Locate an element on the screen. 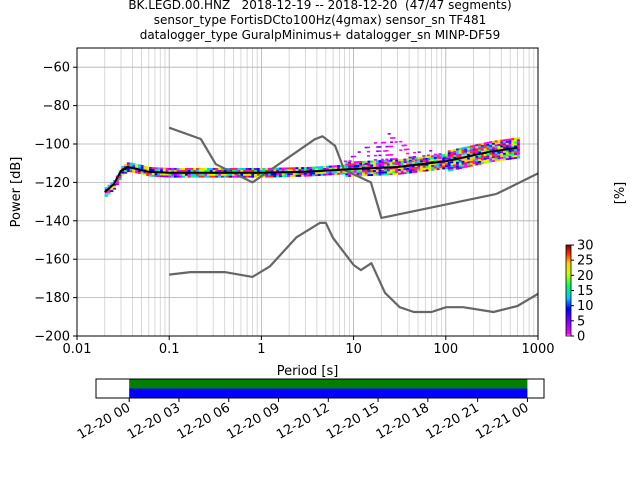  x-tick-label: 100 is located at coordinates (445, 349).